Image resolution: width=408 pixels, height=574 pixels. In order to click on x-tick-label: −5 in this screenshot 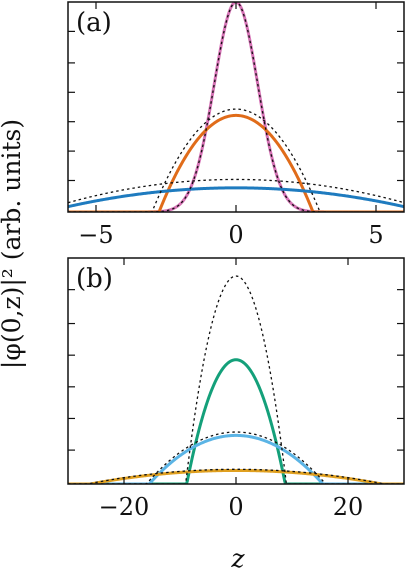, I will do `click(95, 235)`.